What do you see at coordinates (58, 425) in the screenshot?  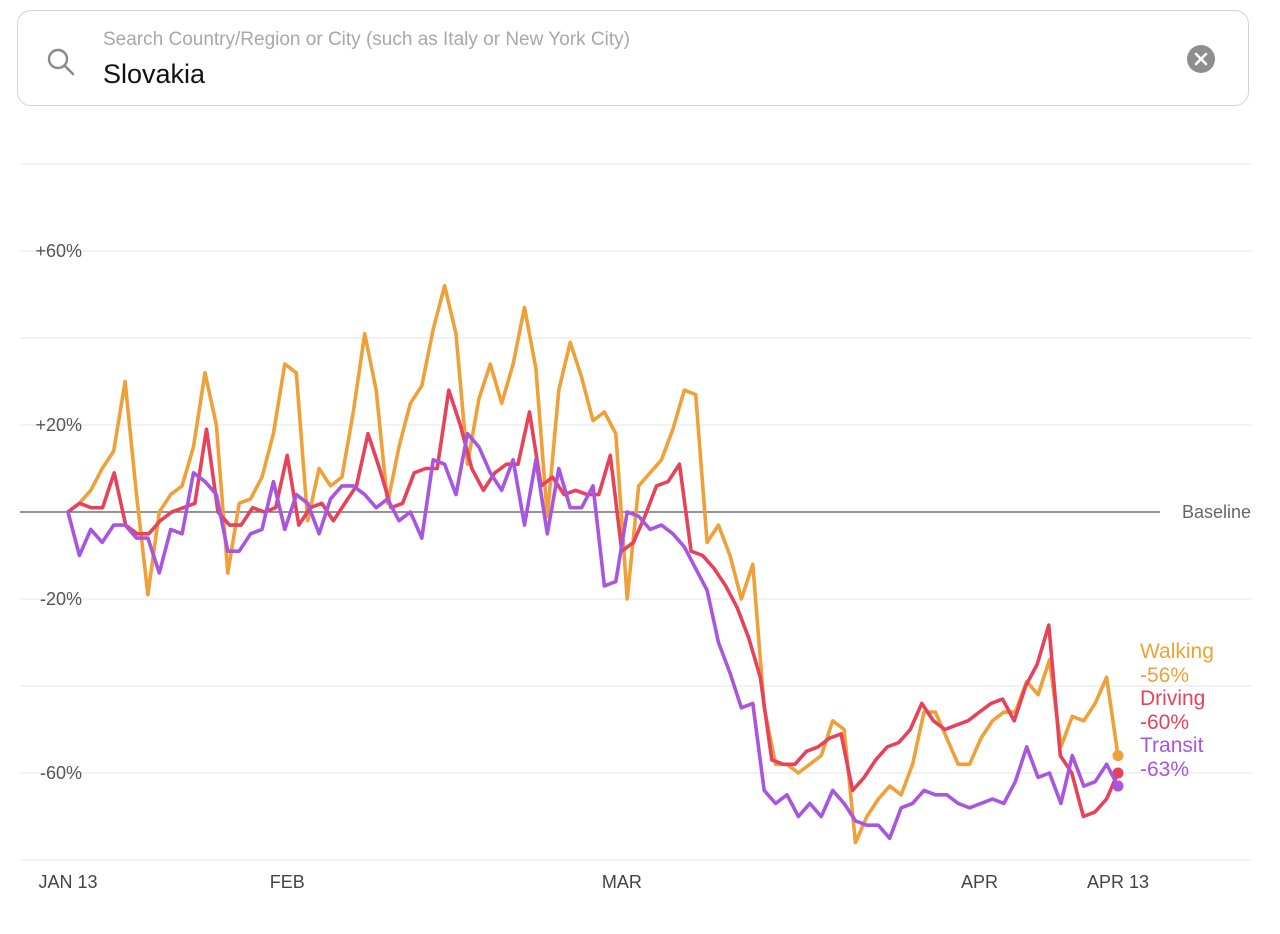 I see `y-tick-label: +20%` at bounding box center [58, 425].